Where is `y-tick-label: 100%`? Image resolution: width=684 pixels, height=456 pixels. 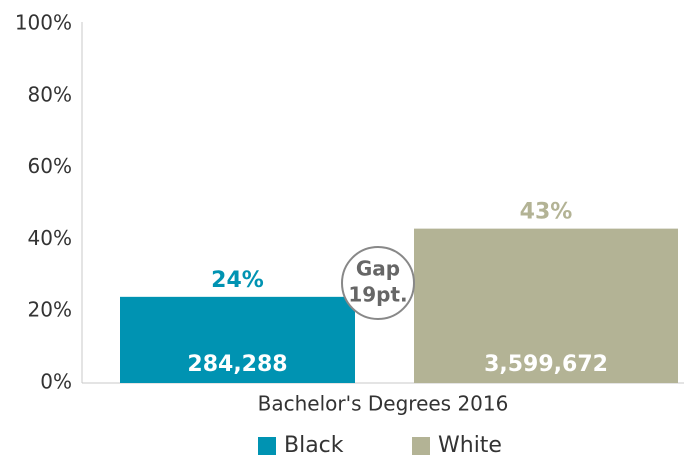
y-tick-label: 100% is located at coordinates (43, 23).